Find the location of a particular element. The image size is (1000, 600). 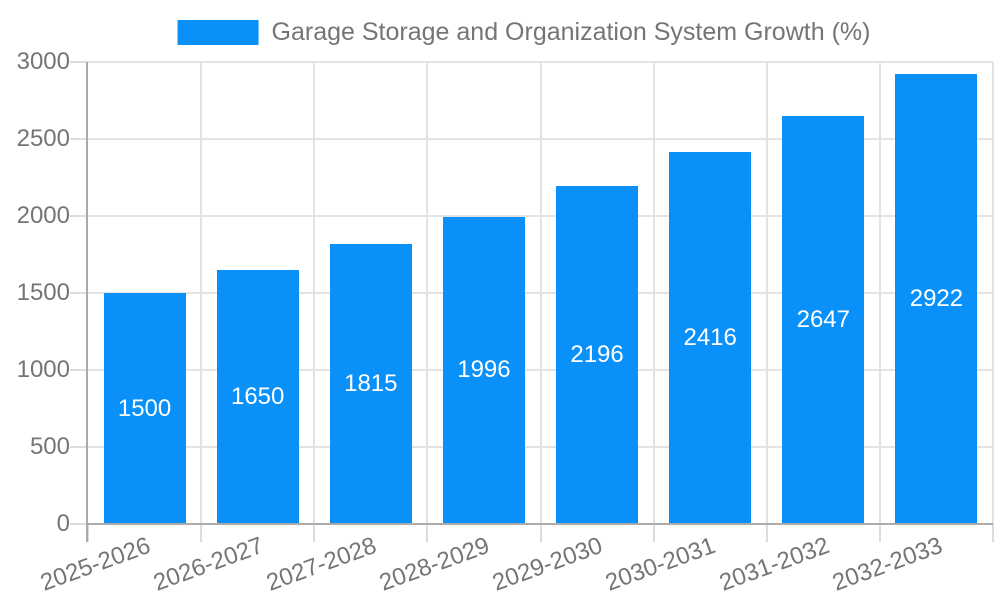

bar-value-label: 2196 is located at coordinates (597, 354).